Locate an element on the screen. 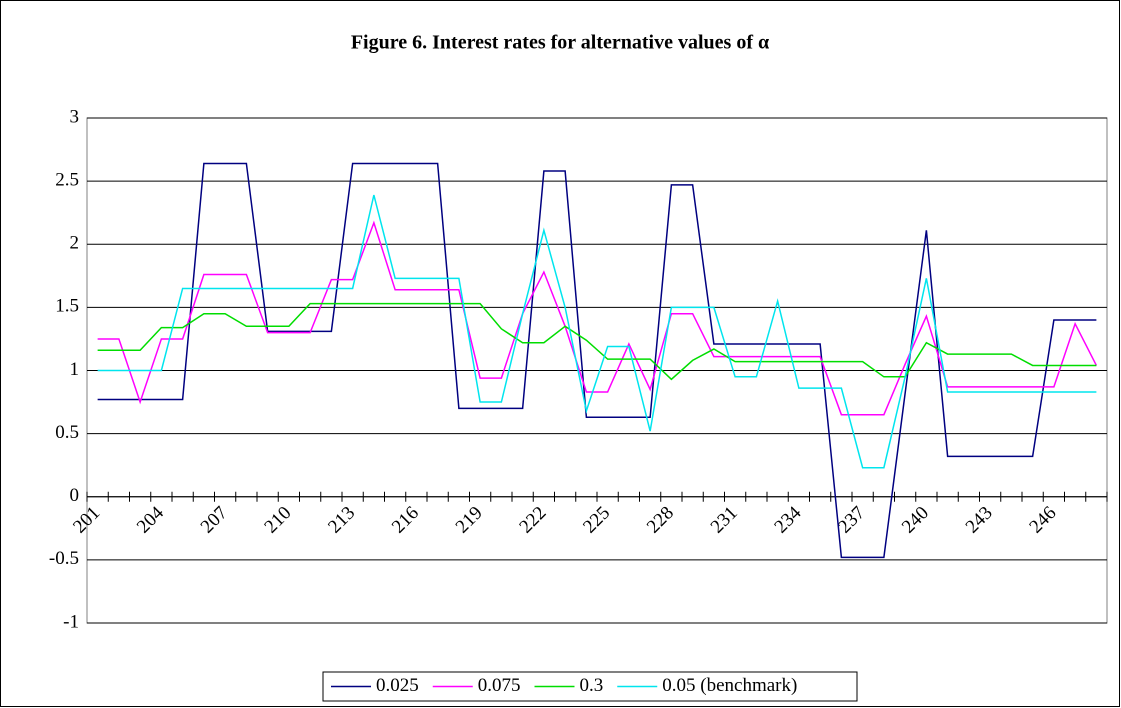 The image size is (1121, 708). y-tick-label: 2 is located at coordinates (75, 243).